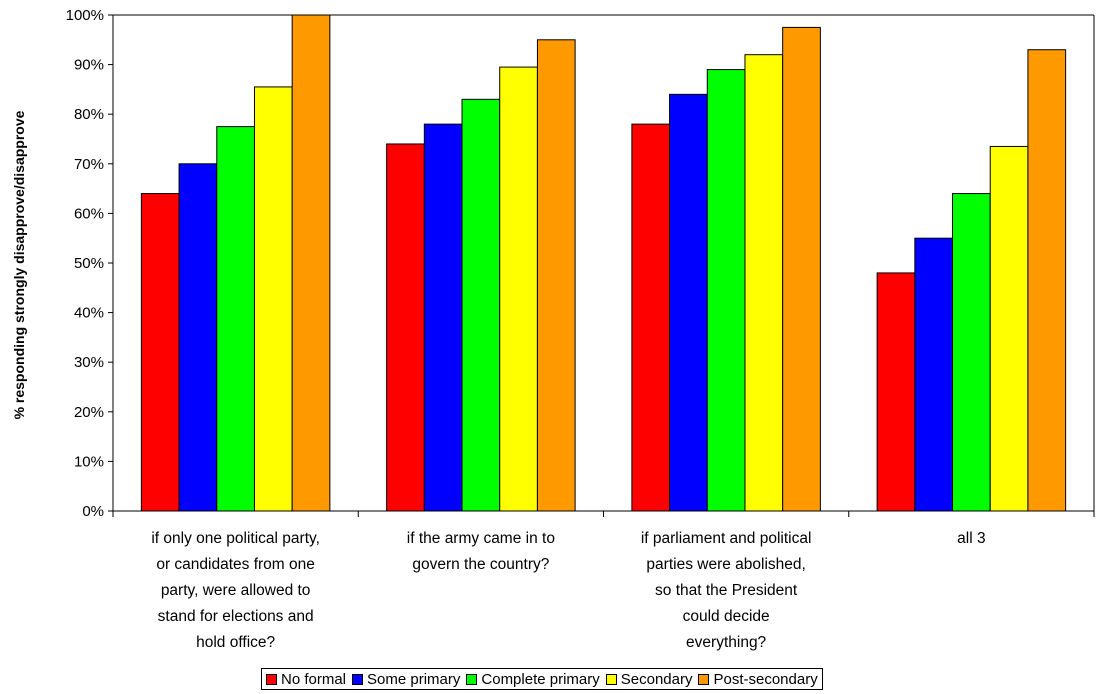 The image size is (1096, 694). I want to click on x-category-label-line: could decide, so click(726, 616).